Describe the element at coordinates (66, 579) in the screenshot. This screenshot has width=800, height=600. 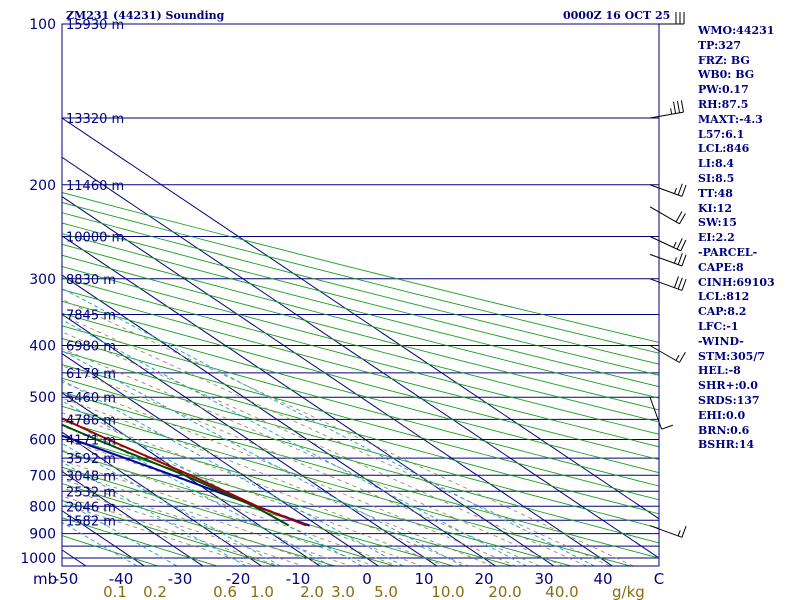
I see `temperature-tick-label: -50` at that location.